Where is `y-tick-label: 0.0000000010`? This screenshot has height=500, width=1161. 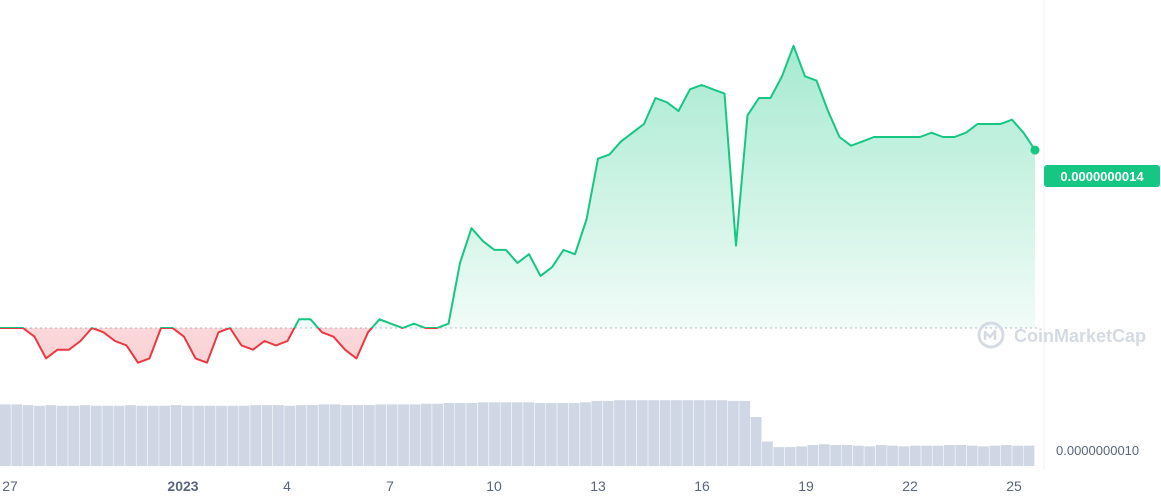
y-tick-label: 0.0000000010 is located at coordinates (1097, 450).